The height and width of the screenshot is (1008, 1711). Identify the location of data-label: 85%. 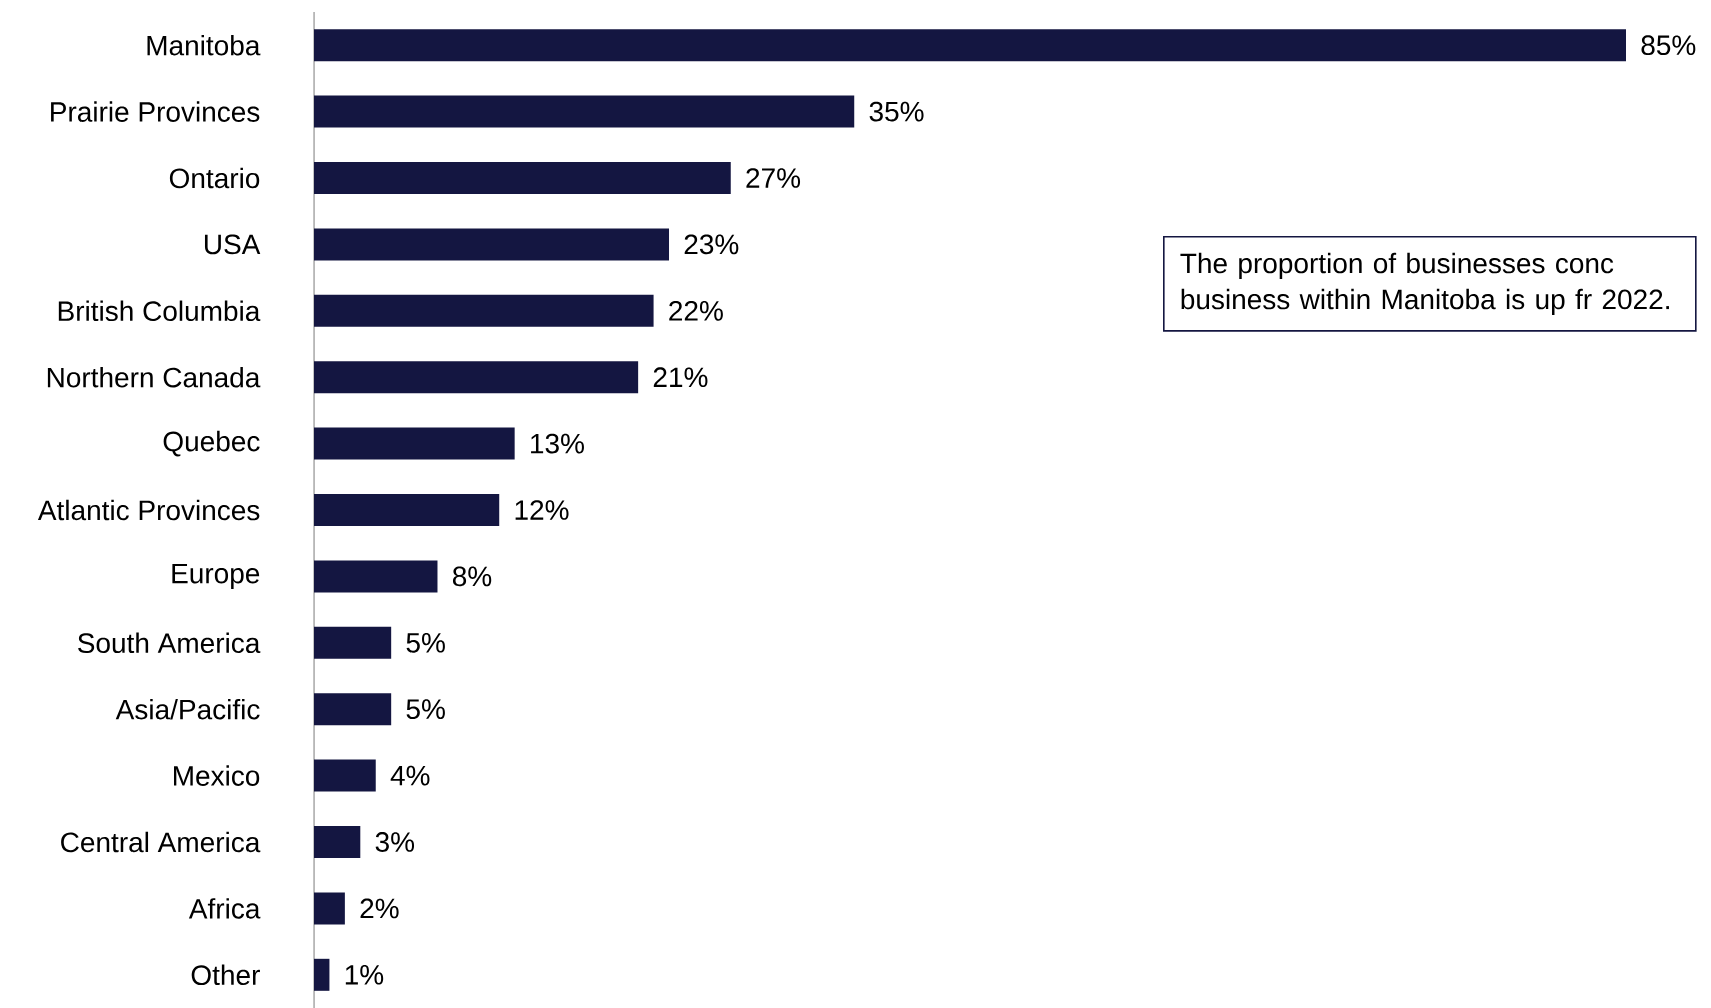
(1668, 45).